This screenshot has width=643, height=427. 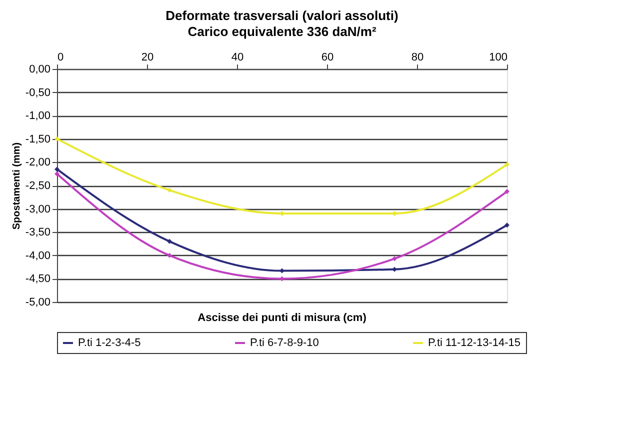 I want to click on y-tick-label: -4,00, so click(x=37, y=256).